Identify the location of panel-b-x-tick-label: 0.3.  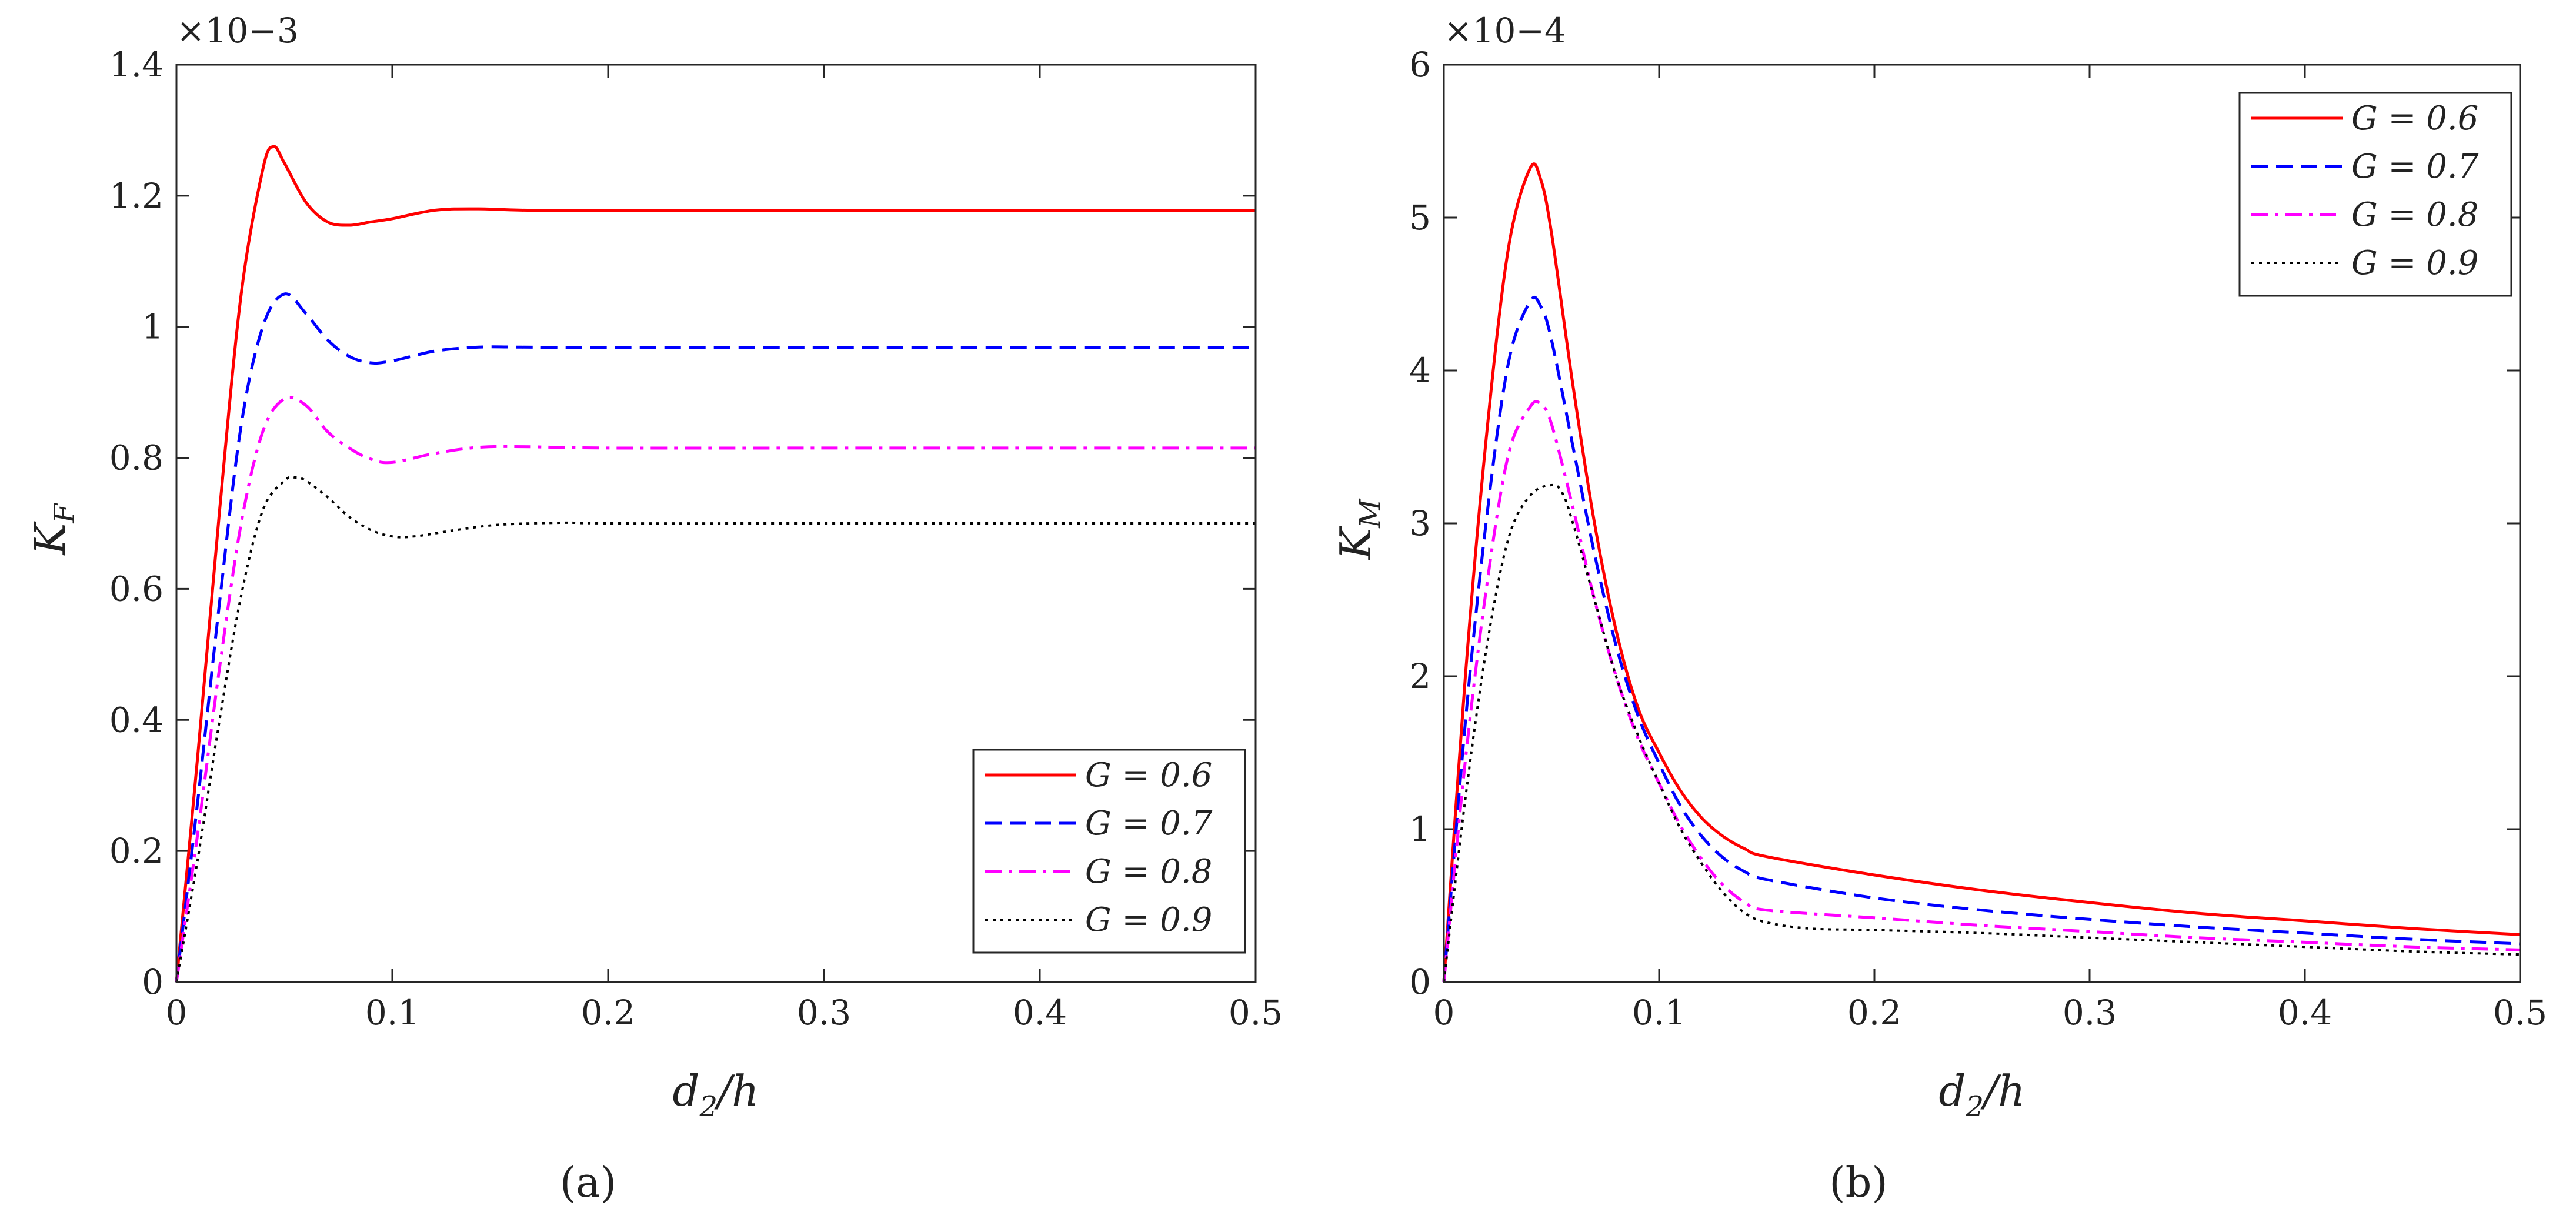
(2090, 1013).